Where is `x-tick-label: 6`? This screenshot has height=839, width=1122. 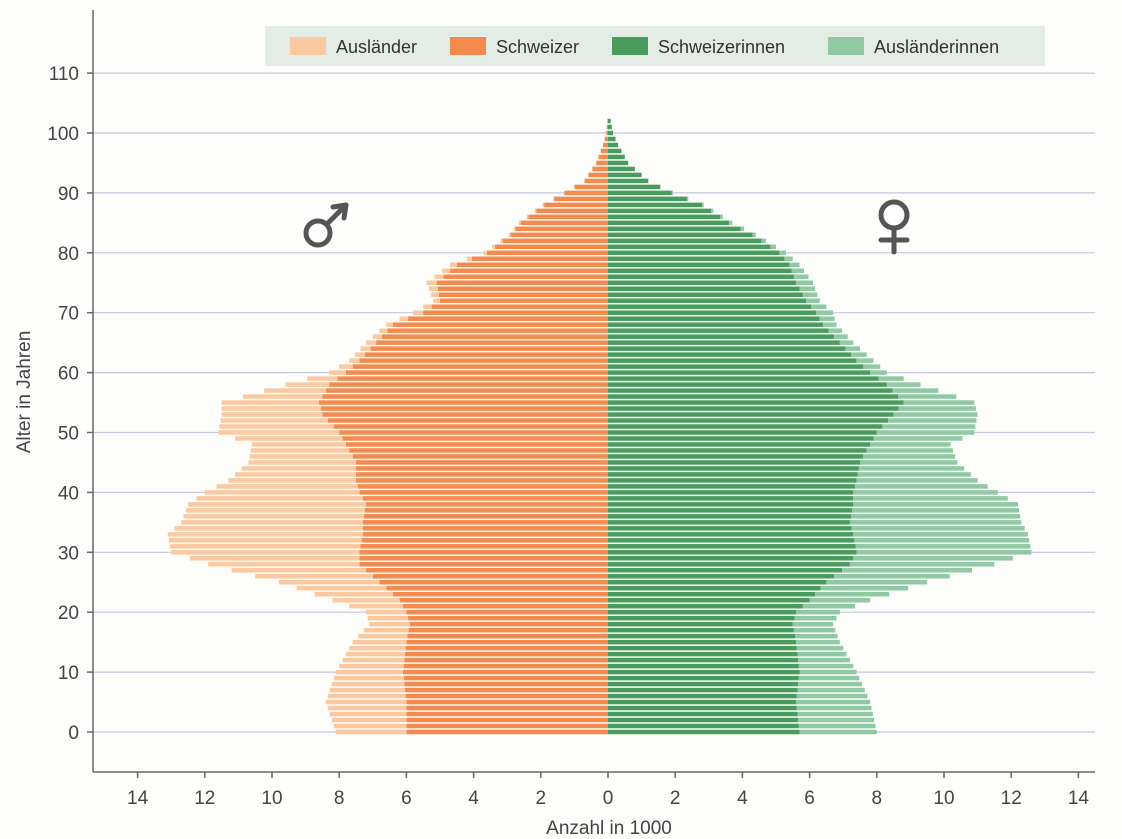
x-tick-label: 6 is located at coordinates (809, 798).